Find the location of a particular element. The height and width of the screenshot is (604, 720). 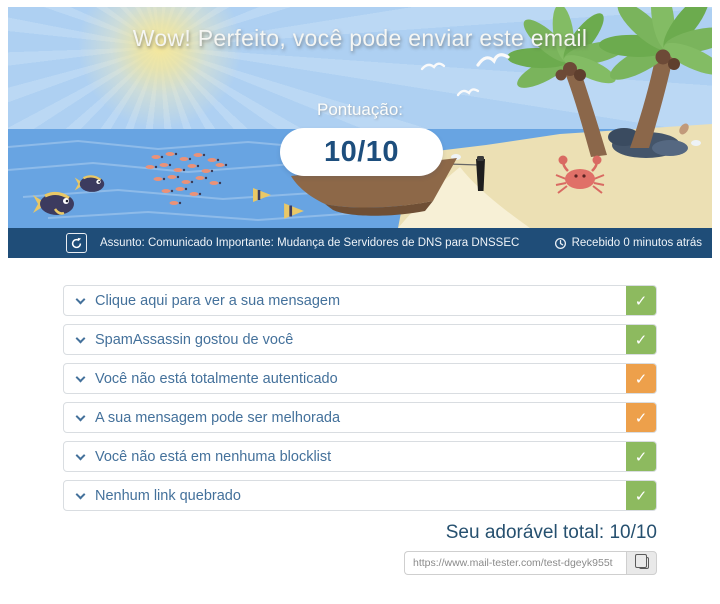

copy-icon is located at coordinates (641, 561).